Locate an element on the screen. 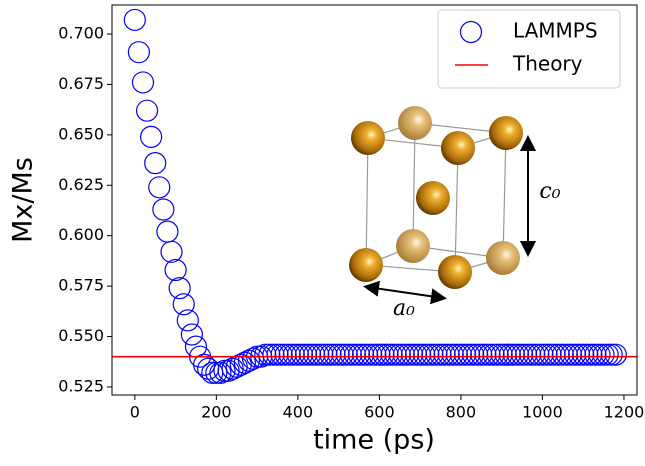 This screenshot has height=466, width=645. y-tick-label: 0.650 is located at coordinates (81, 133).